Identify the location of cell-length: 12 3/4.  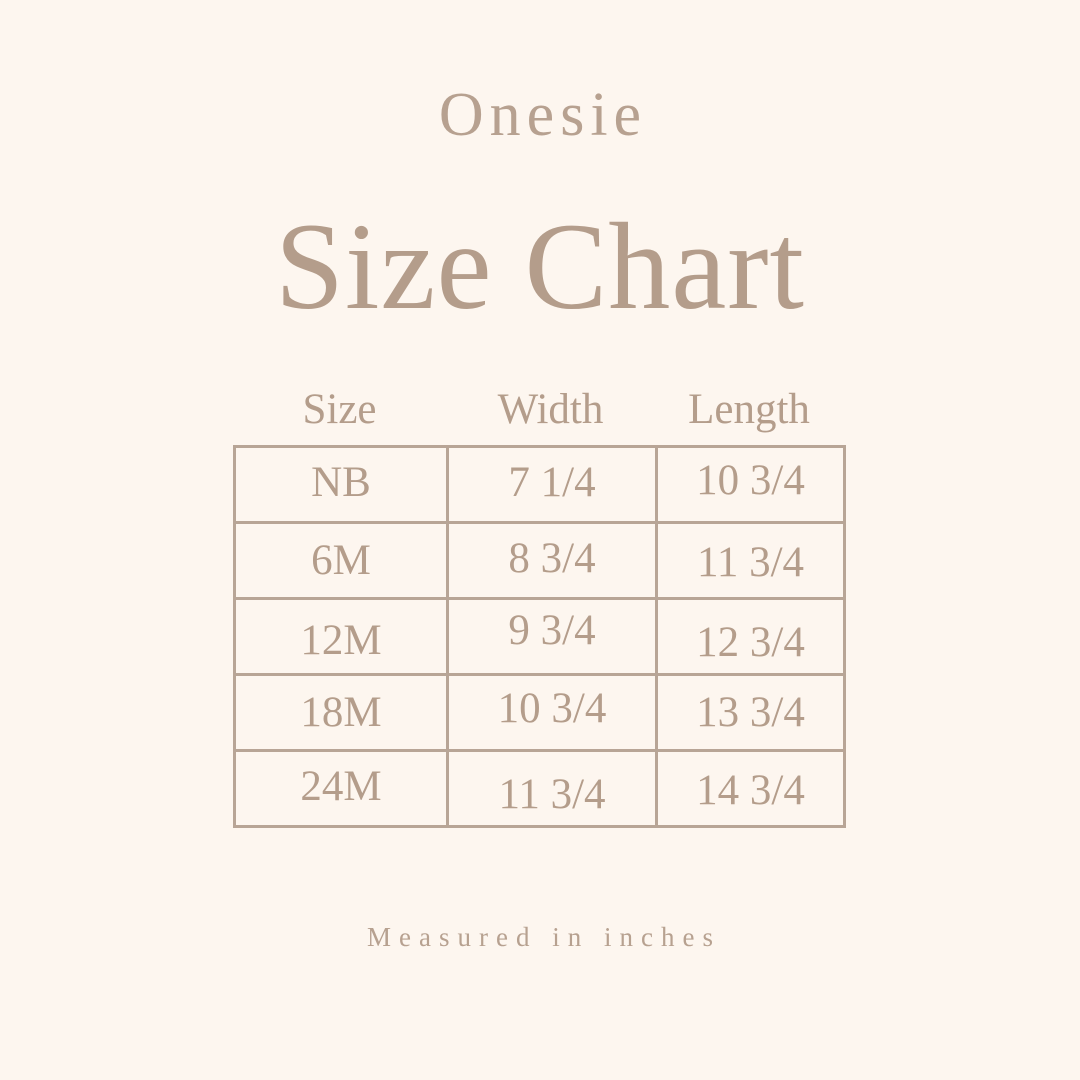
(750, 636).